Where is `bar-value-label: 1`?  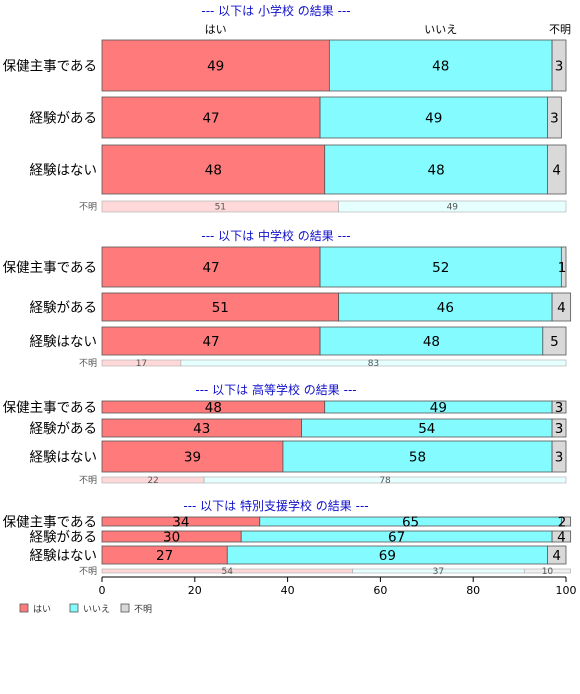
bar-value-label: 1 is located at coordinates (562, 268).